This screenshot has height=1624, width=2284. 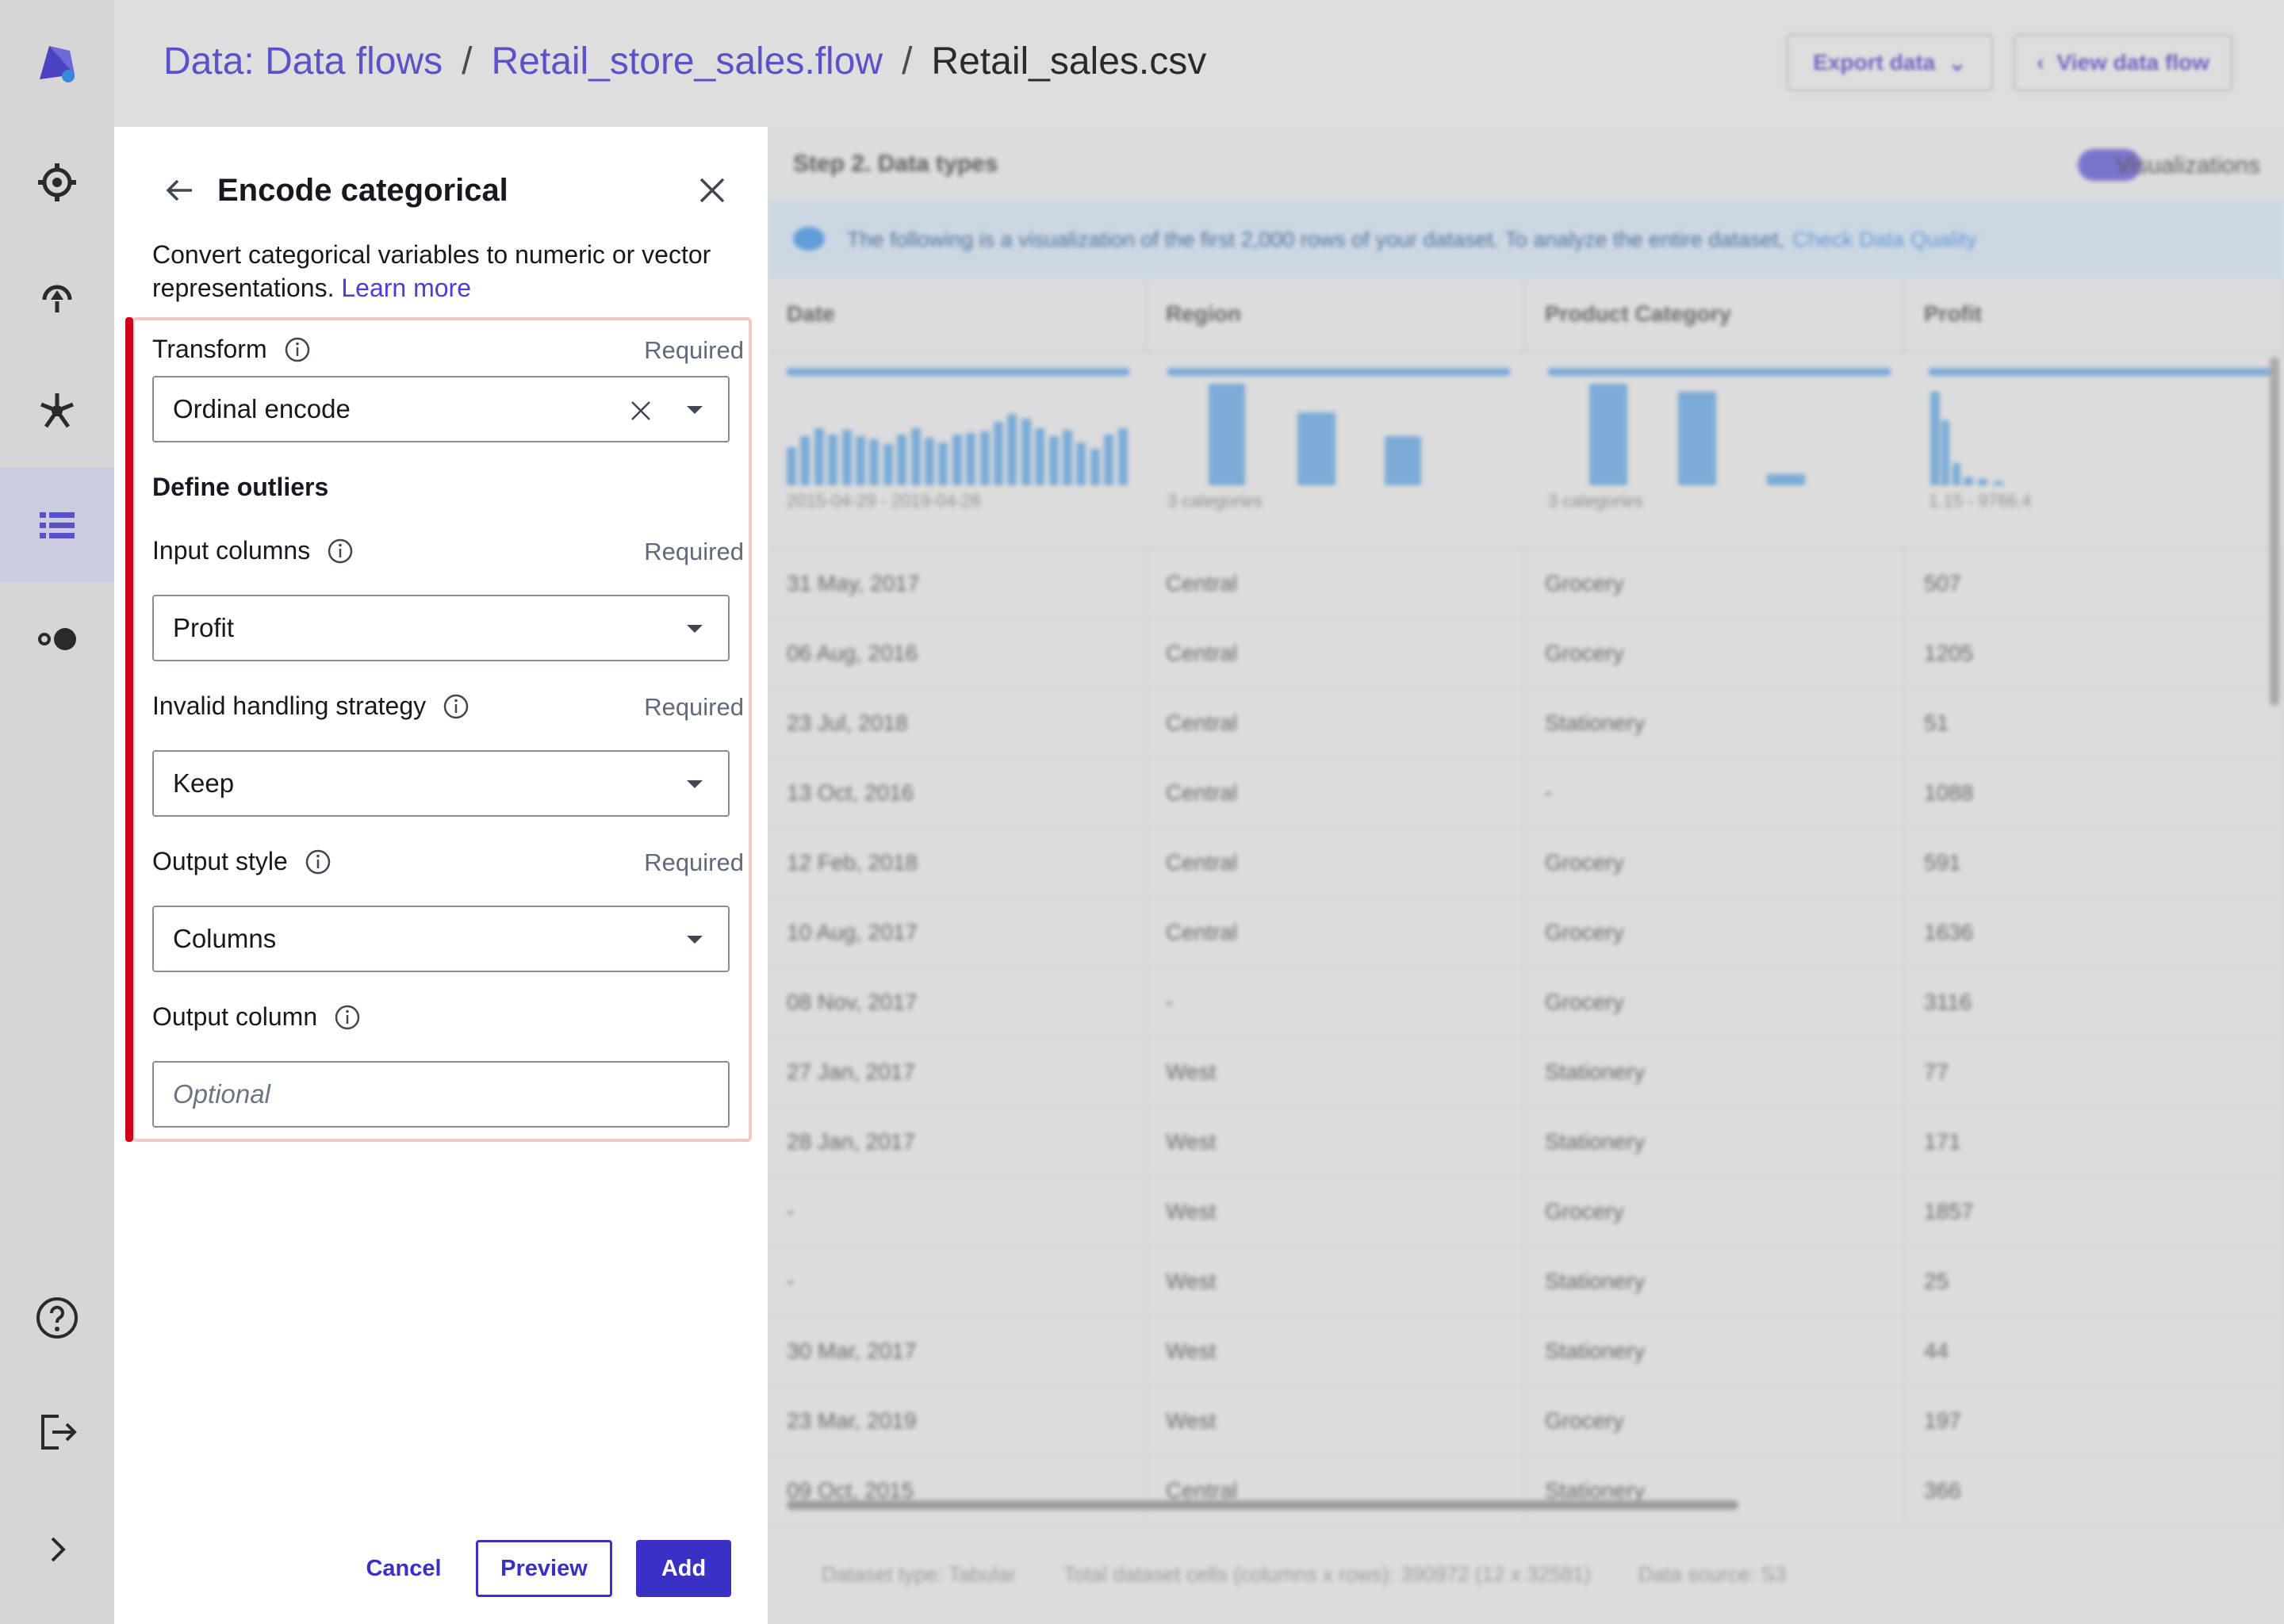 What do you see at coordinates (179, 190) in the screenshot?
I see `back-arrow-icon` at bounding box center [179, 190].